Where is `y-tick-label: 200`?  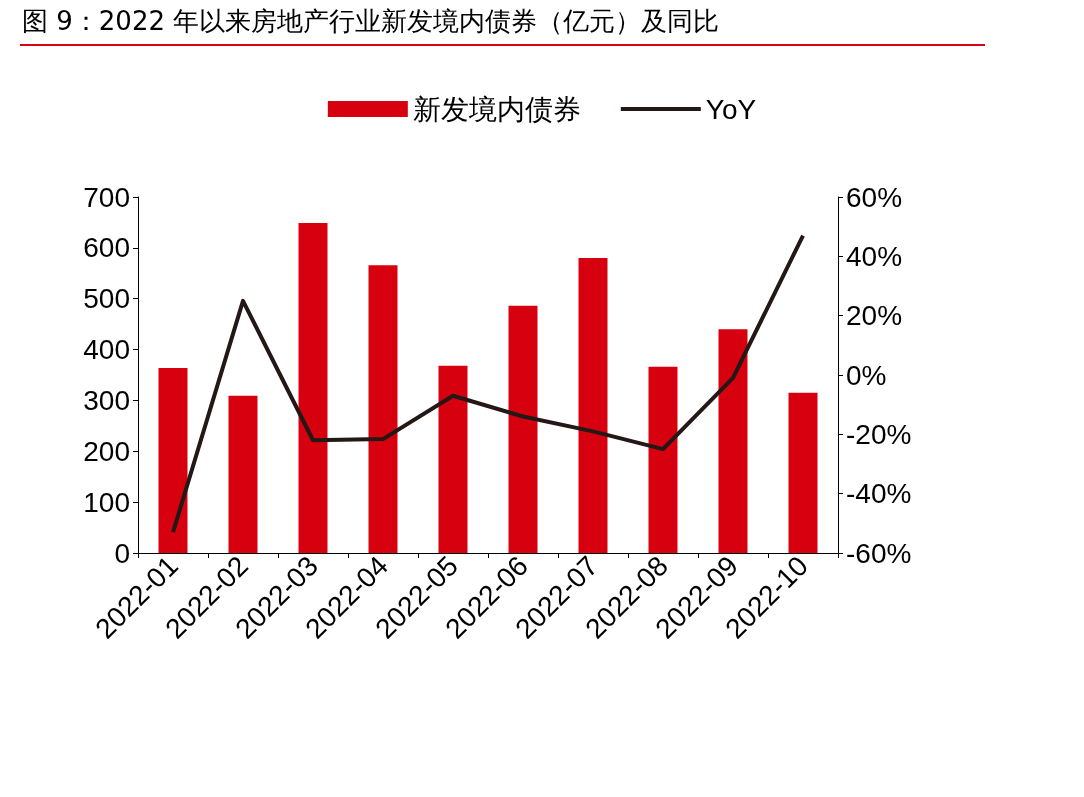
y-tick-label: 200 is located at coordinates (106, 451).